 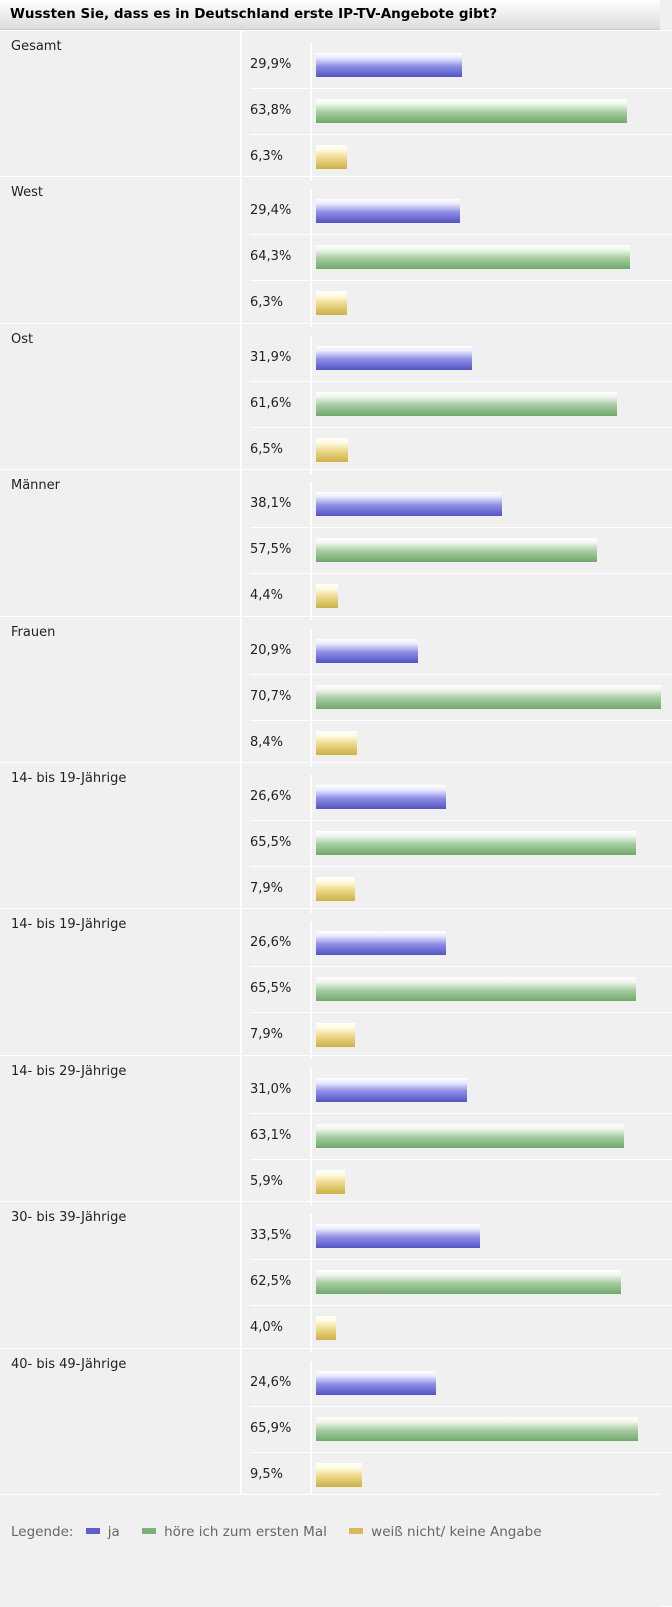 What do you see at coordinates (271, 504) in the screenshot?
I see `data-label: 38,1%` at bounding box center [271, 504].